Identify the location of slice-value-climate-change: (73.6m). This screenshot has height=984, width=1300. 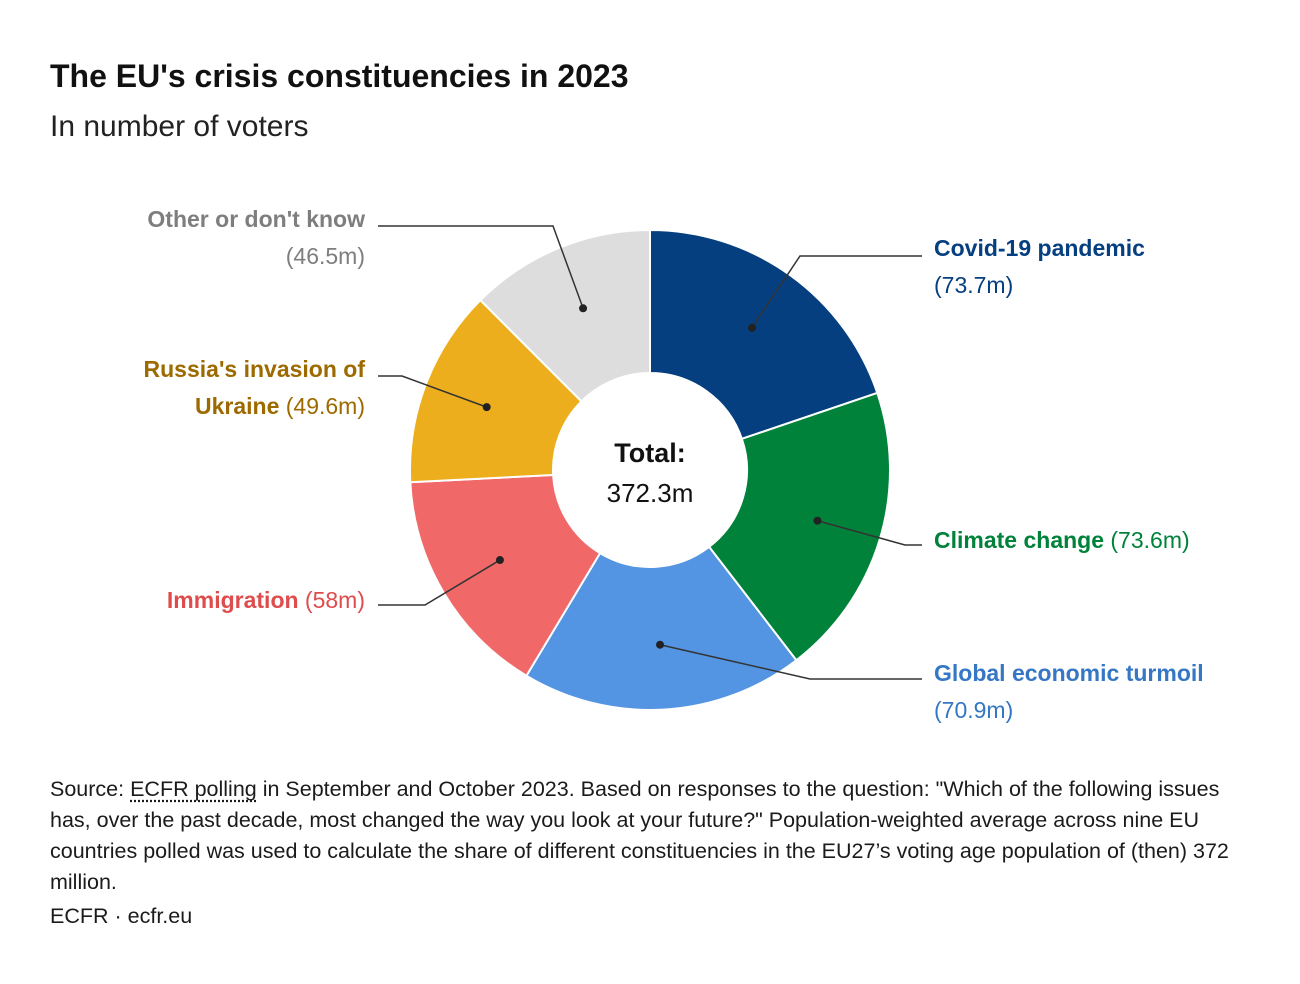
(1147, 540).